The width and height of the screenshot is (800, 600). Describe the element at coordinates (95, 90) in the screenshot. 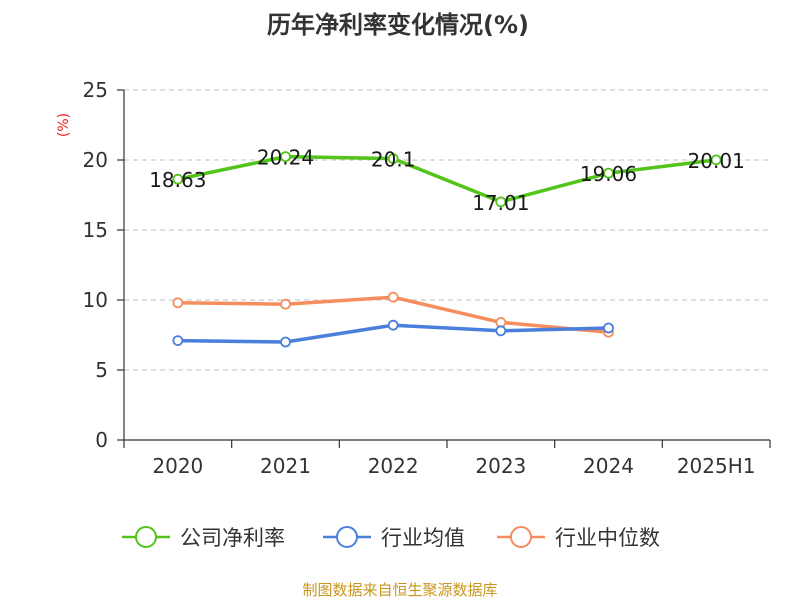

I see `y-tick-label: 25` at that location.